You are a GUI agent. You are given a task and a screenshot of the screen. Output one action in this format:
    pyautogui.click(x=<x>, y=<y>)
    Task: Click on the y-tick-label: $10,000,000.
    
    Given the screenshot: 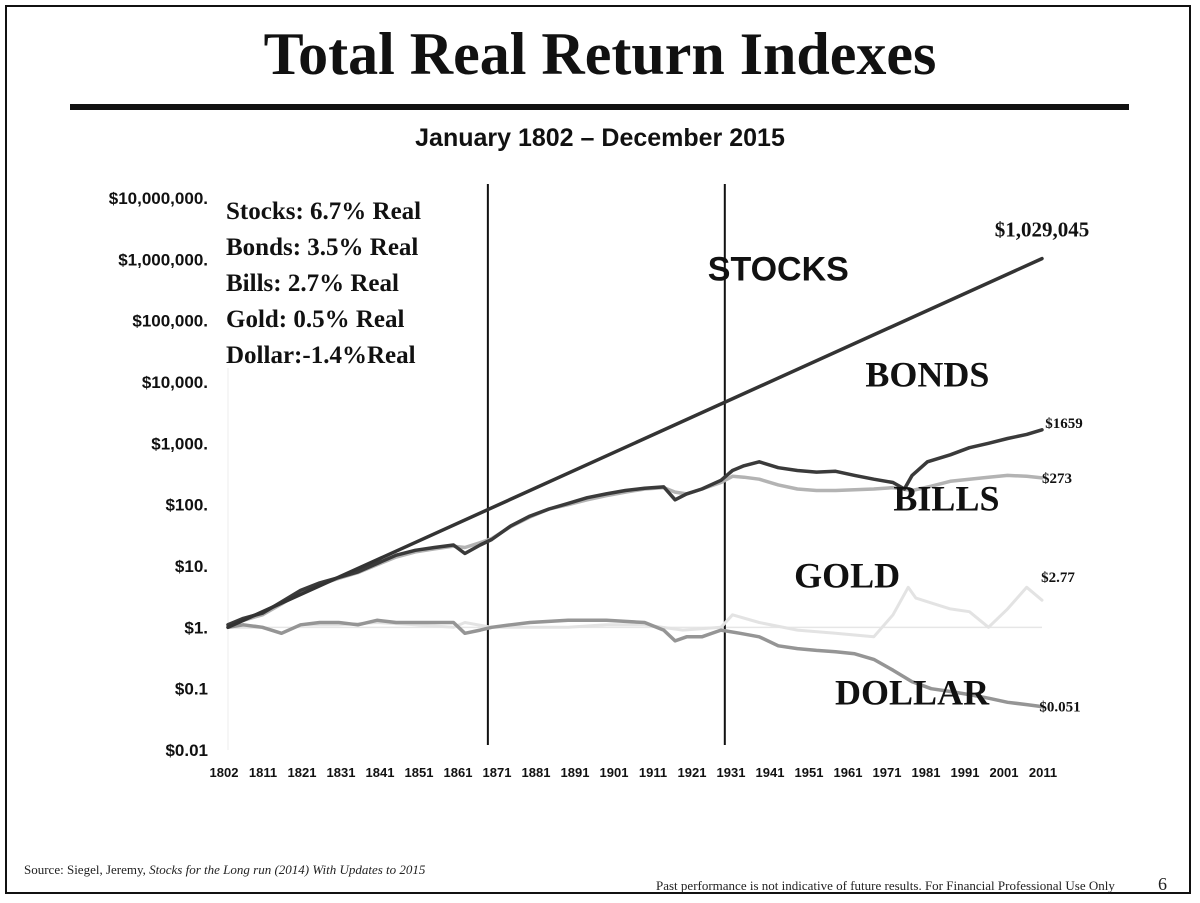 What is the action you would take?
    pyautogui.click(x=158, y=198)
    